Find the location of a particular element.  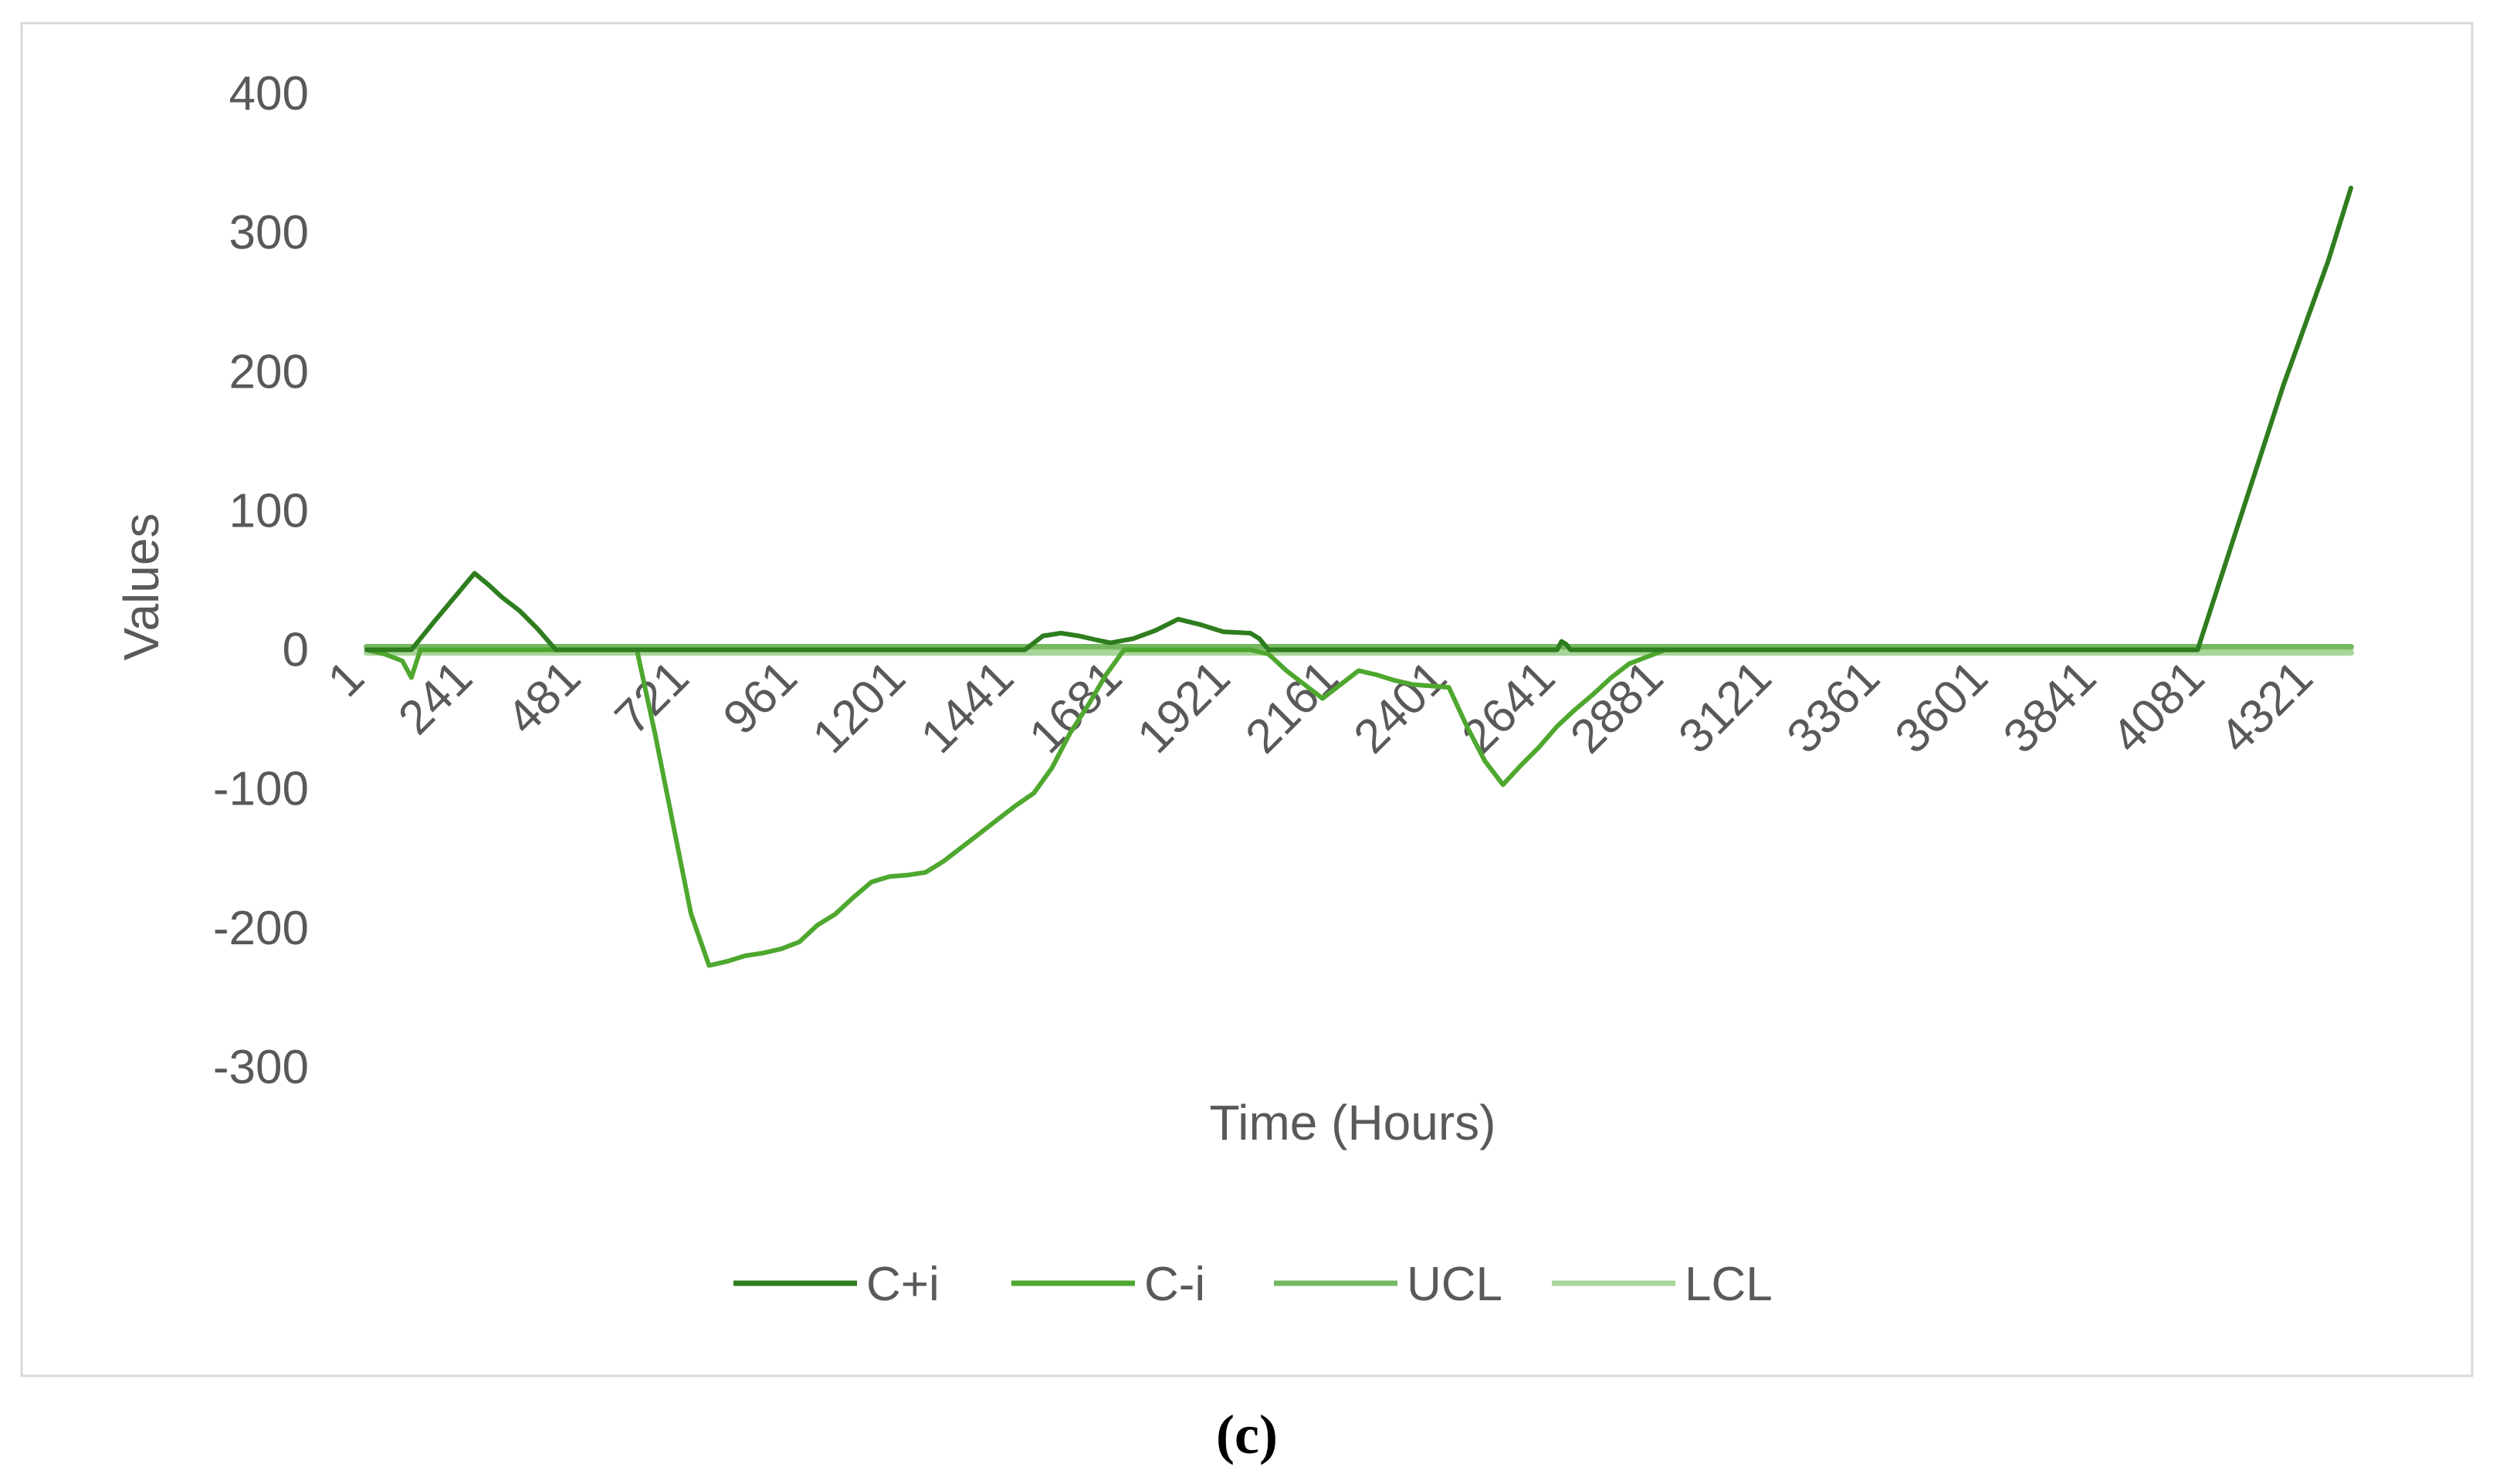

legend-label: C-i is located at coordinates (1174, 1284).